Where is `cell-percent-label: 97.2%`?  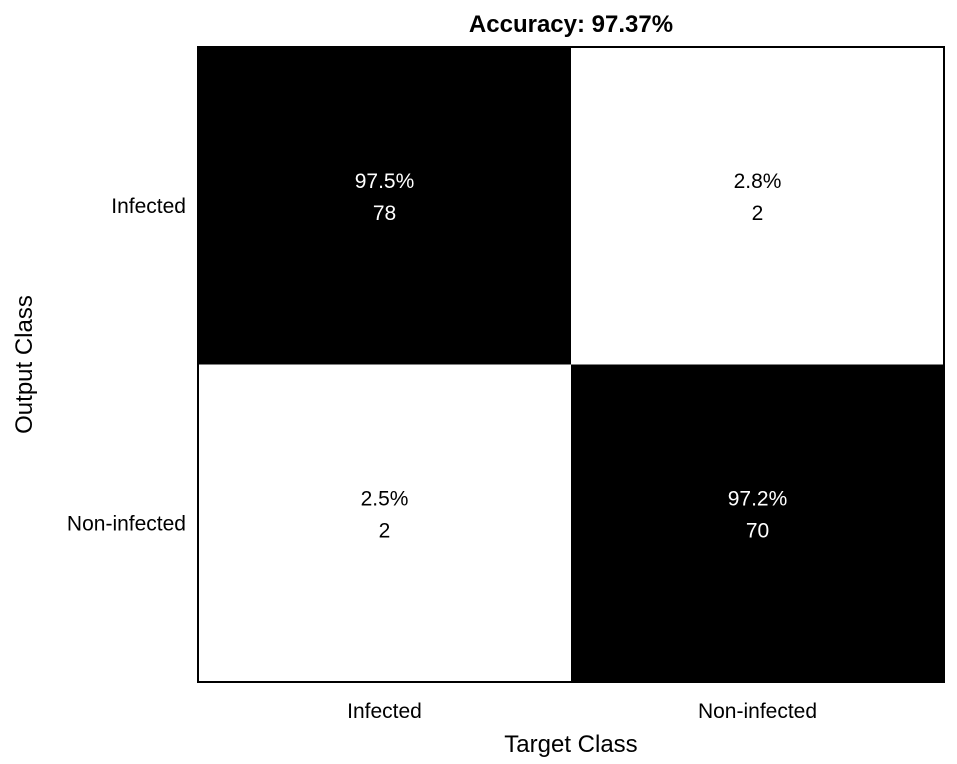 cell-percent-label: 97.2% is located at coordinates (758, 498).